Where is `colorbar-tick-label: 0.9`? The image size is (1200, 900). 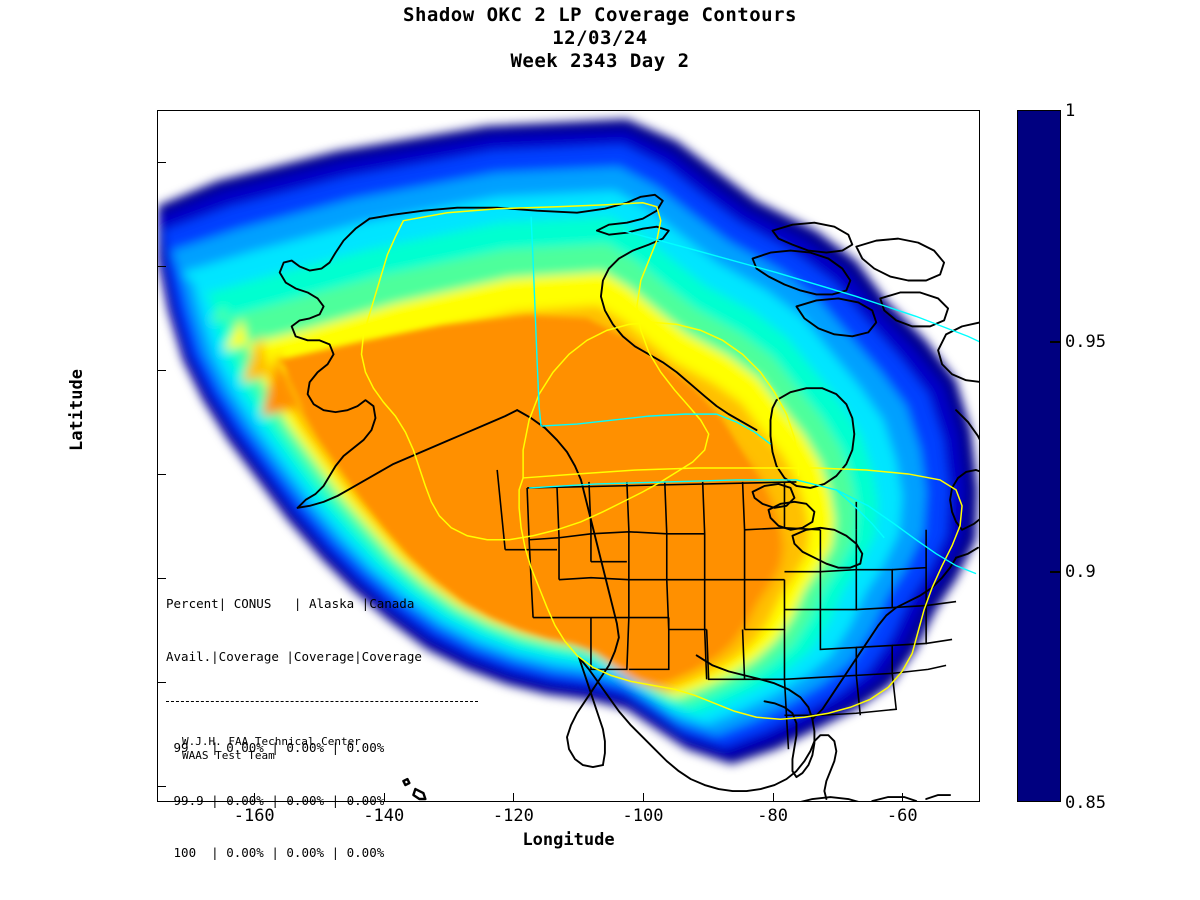 colorbar-tick-label: 0.9 is located at coordinates (1080, 572).